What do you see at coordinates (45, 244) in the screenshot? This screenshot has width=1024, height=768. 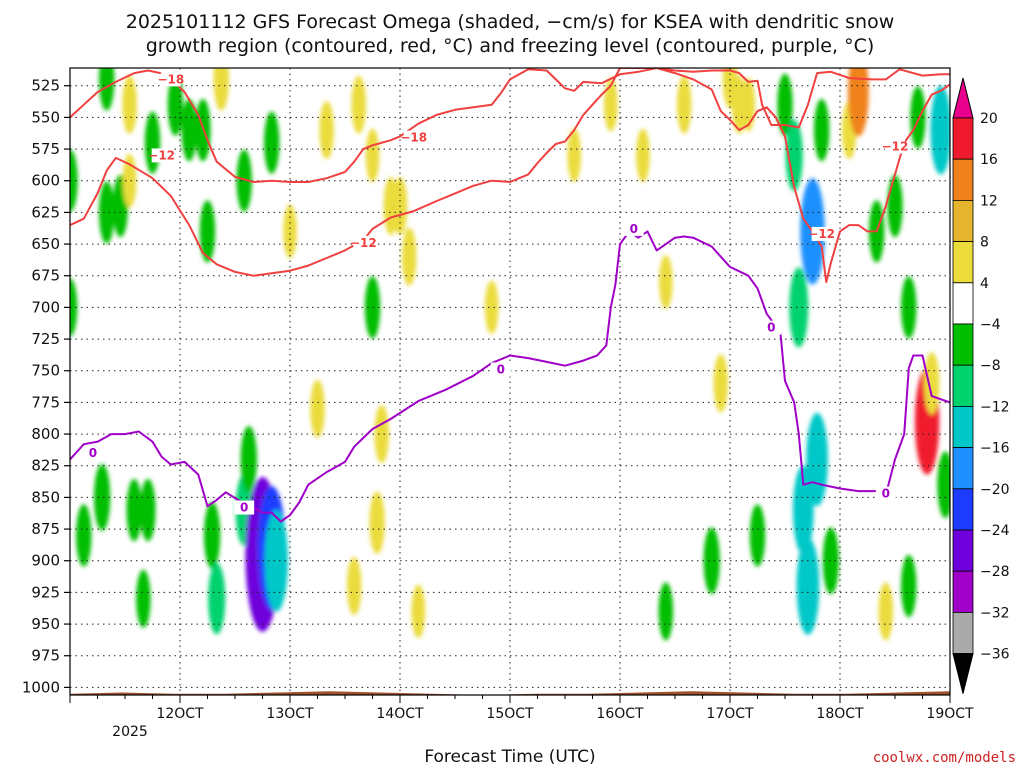 I see `ytick-label-650: 650` at bounding box center [45, 244].